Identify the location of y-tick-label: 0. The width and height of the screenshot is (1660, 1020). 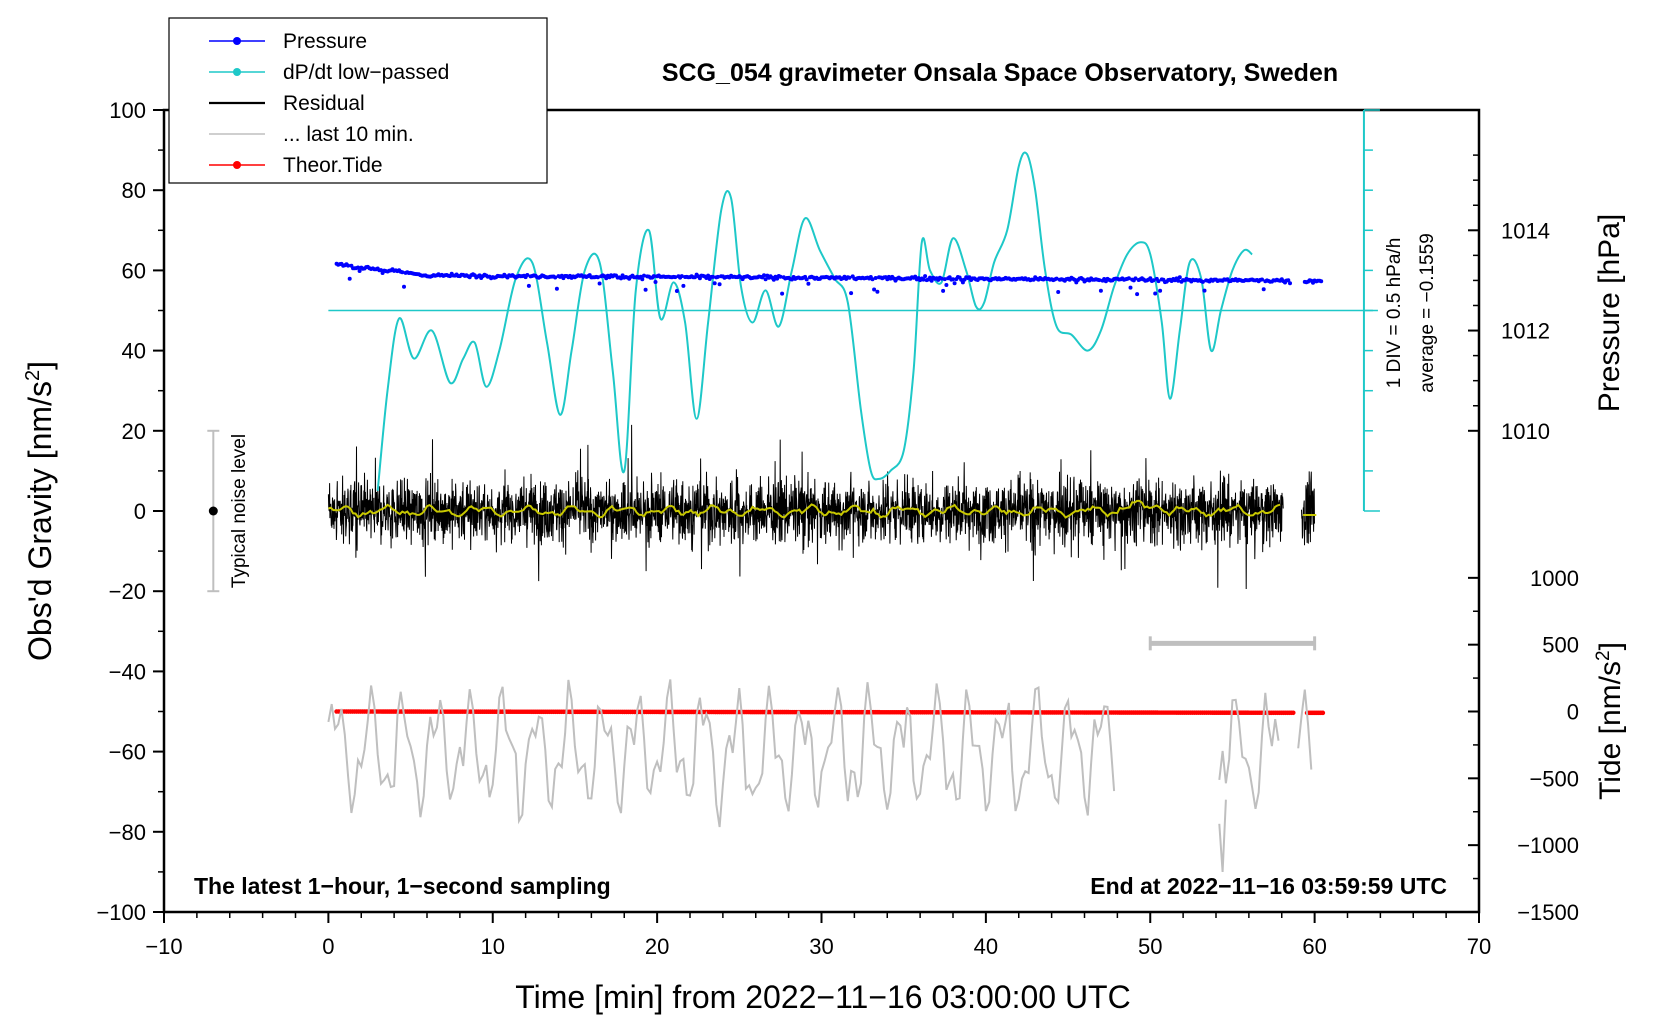
(140, 511).